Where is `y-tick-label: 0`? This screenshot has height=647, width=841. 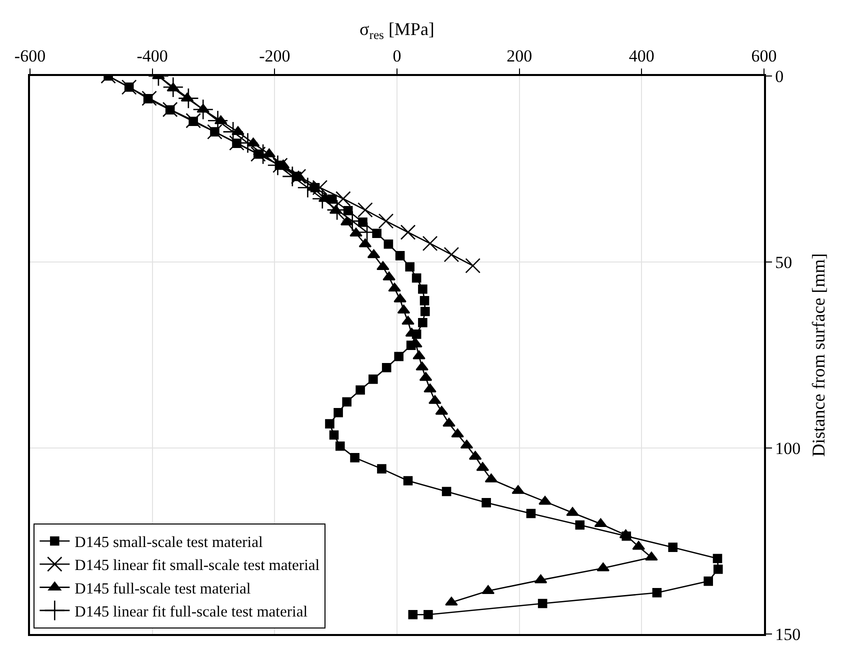
y-tick-label: 0 is located at coordinates (779, 76).